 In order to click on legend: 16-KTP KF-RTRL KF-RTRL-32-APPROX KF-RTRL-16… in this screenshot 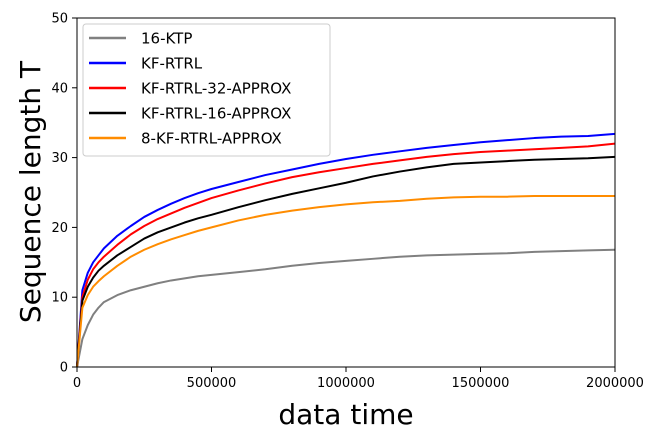, I will do `click(206, 90)`.